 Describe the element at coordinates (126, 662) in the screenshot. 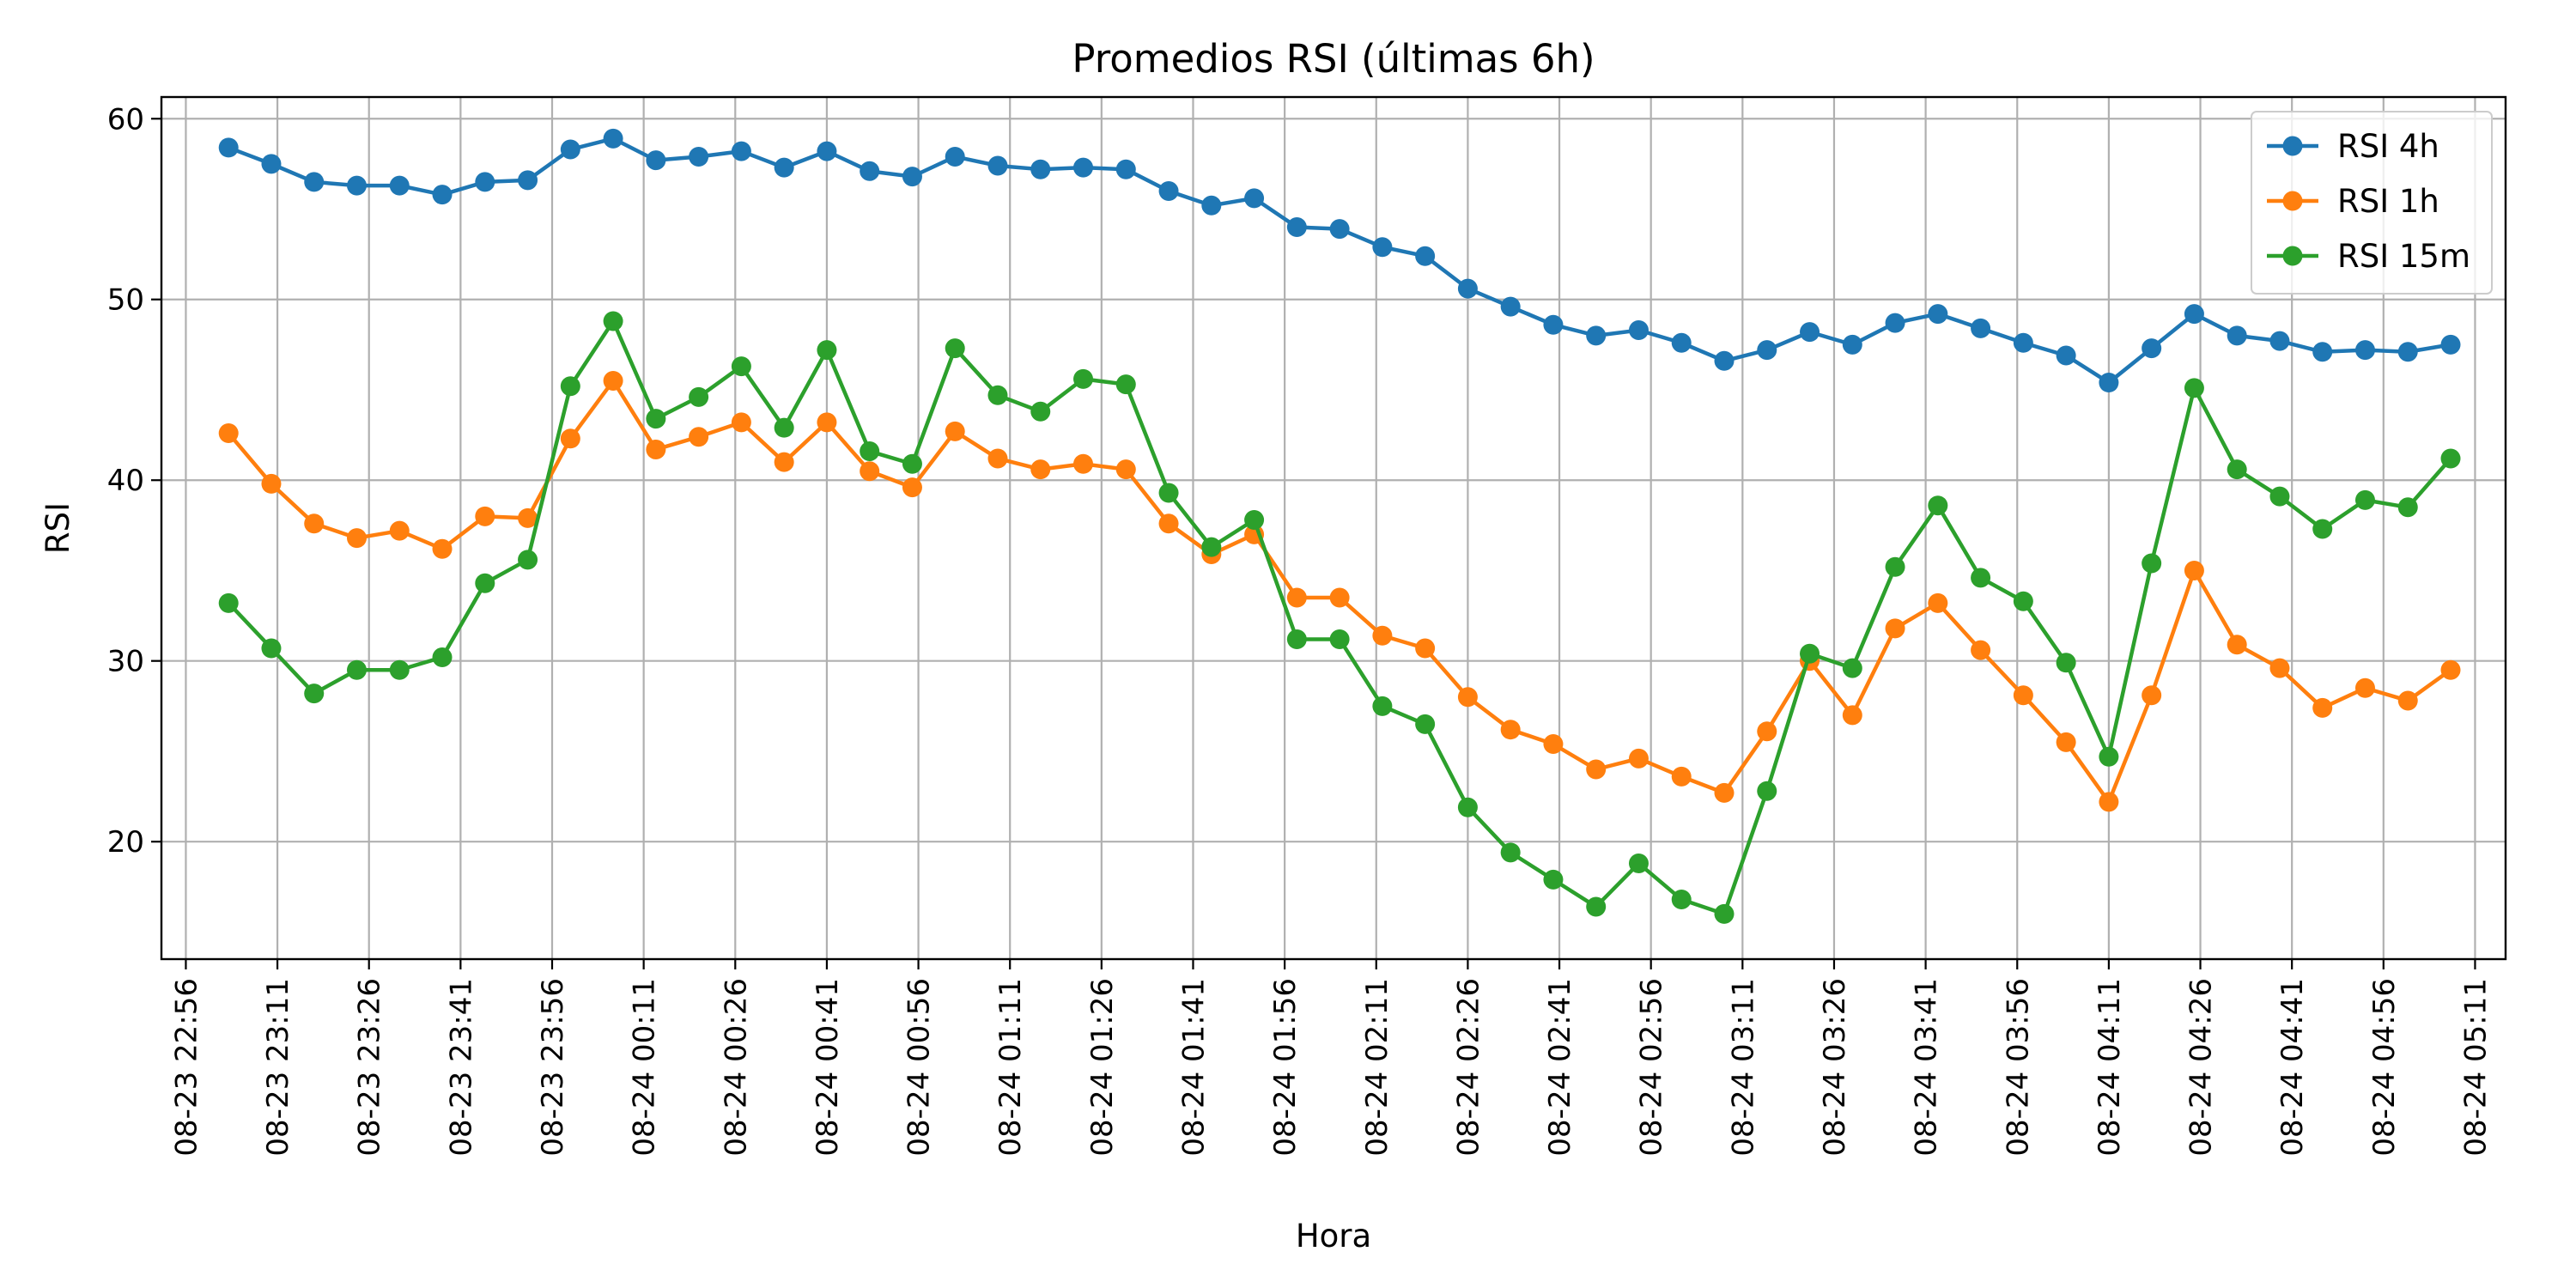

I see `y-tick-label: 30` at that location.